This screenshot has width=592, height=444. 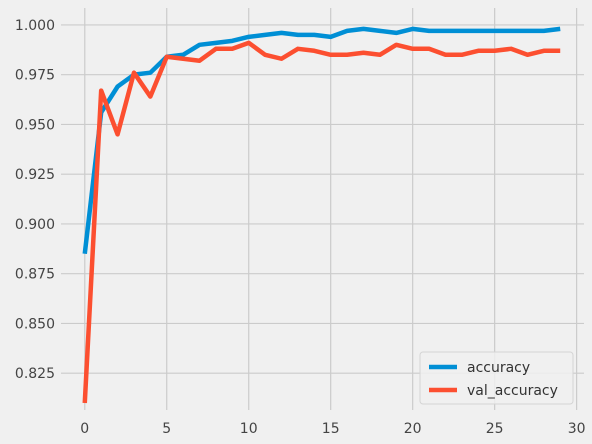 I want to click on y-tick-label: 0.975, so click(x=35, y=76).